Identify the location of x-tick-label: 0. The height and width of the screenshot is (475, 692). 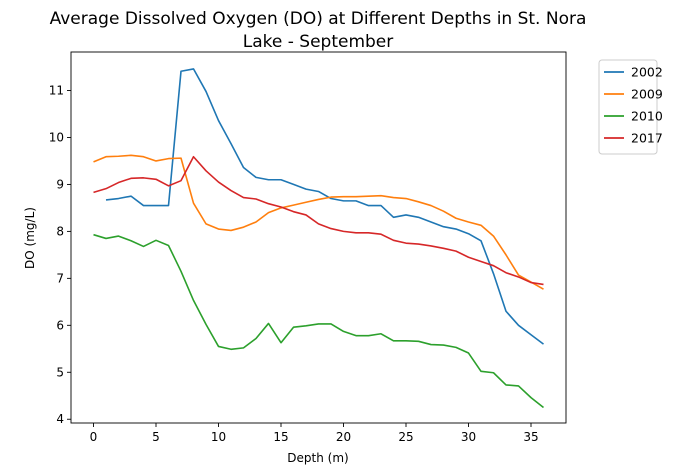
(94, 437).